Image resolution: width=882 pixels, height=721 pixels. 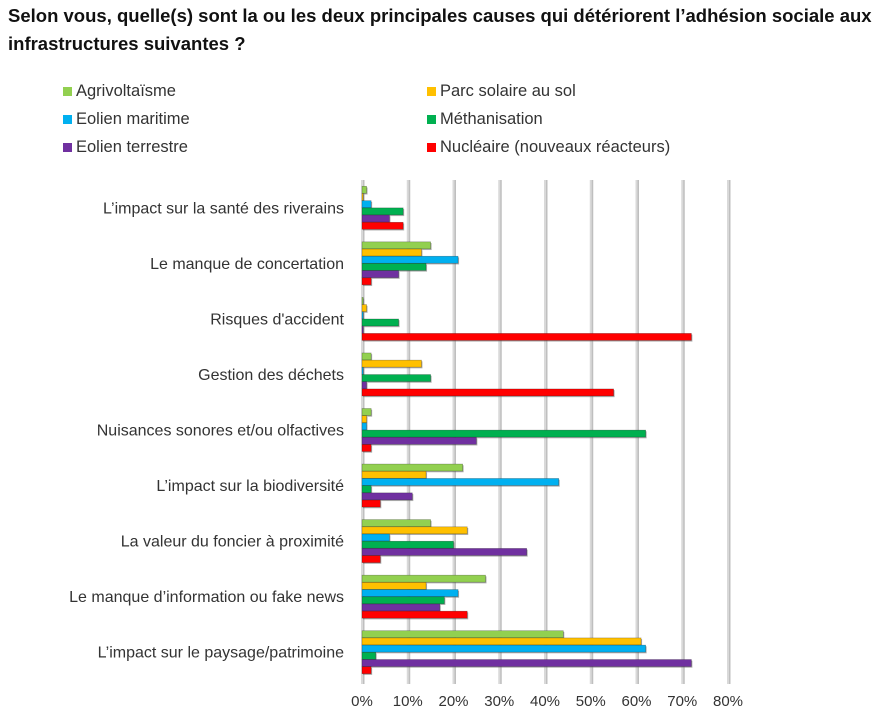 I want to click on x-tick-label: 40%, so click(x=545, y=701).